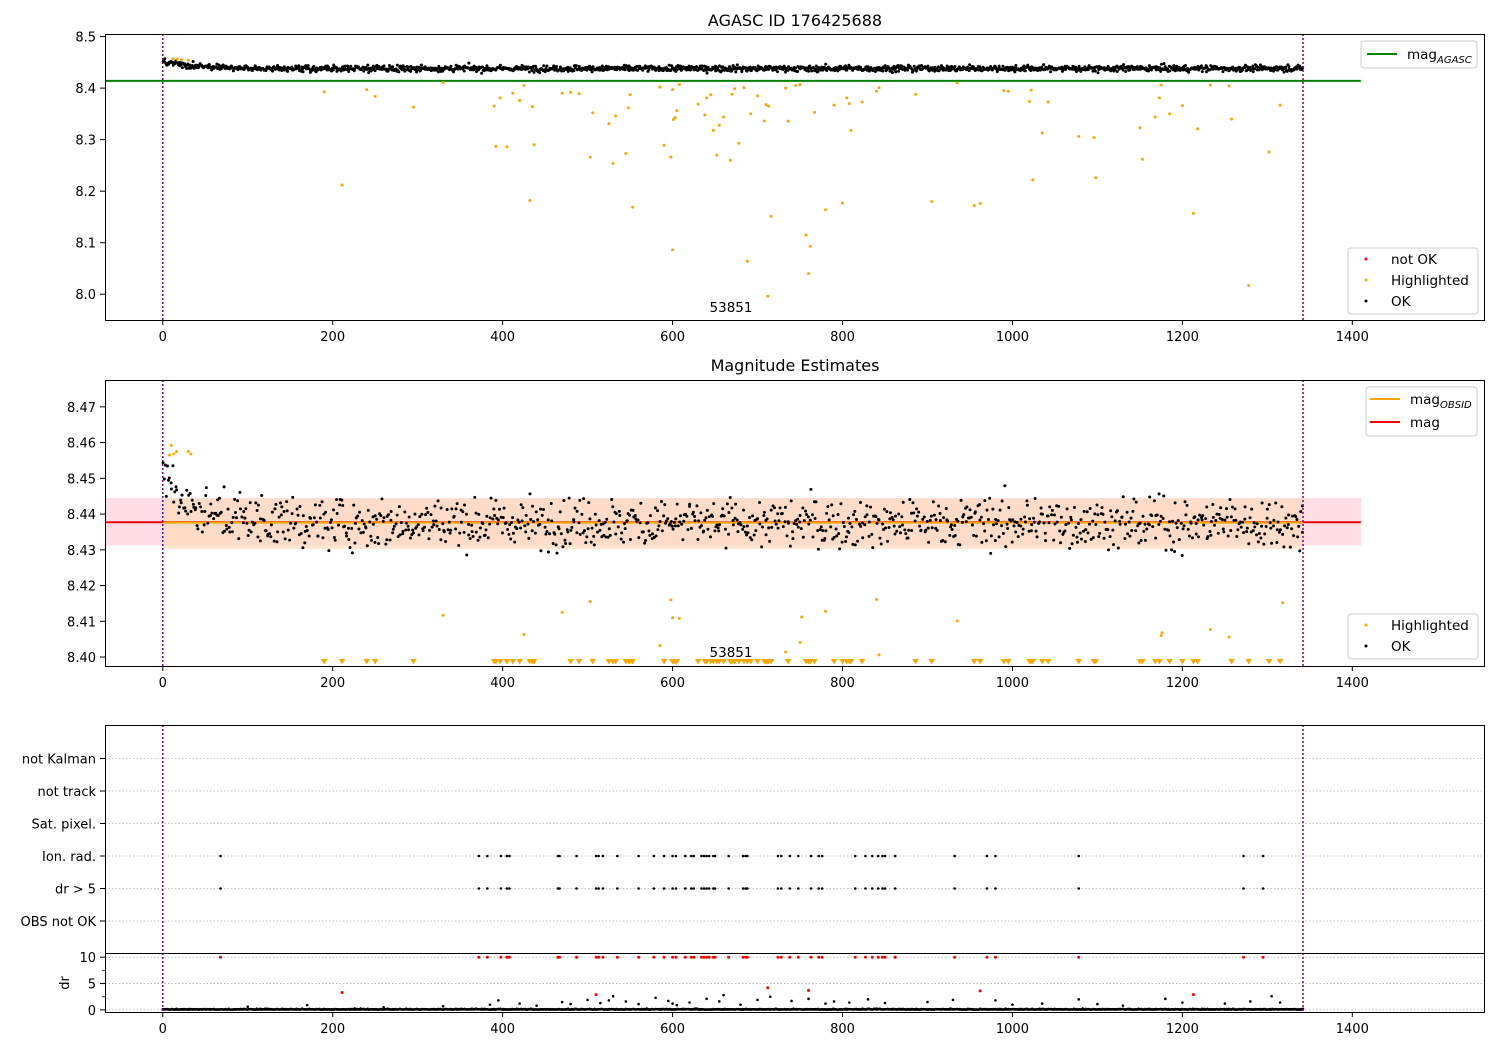 This screenshot has width=1500, height=1050. Describe the element at coordinates (69, 857) in the screenshot. I see `flag-row-label: Ion. rad.` at that location.